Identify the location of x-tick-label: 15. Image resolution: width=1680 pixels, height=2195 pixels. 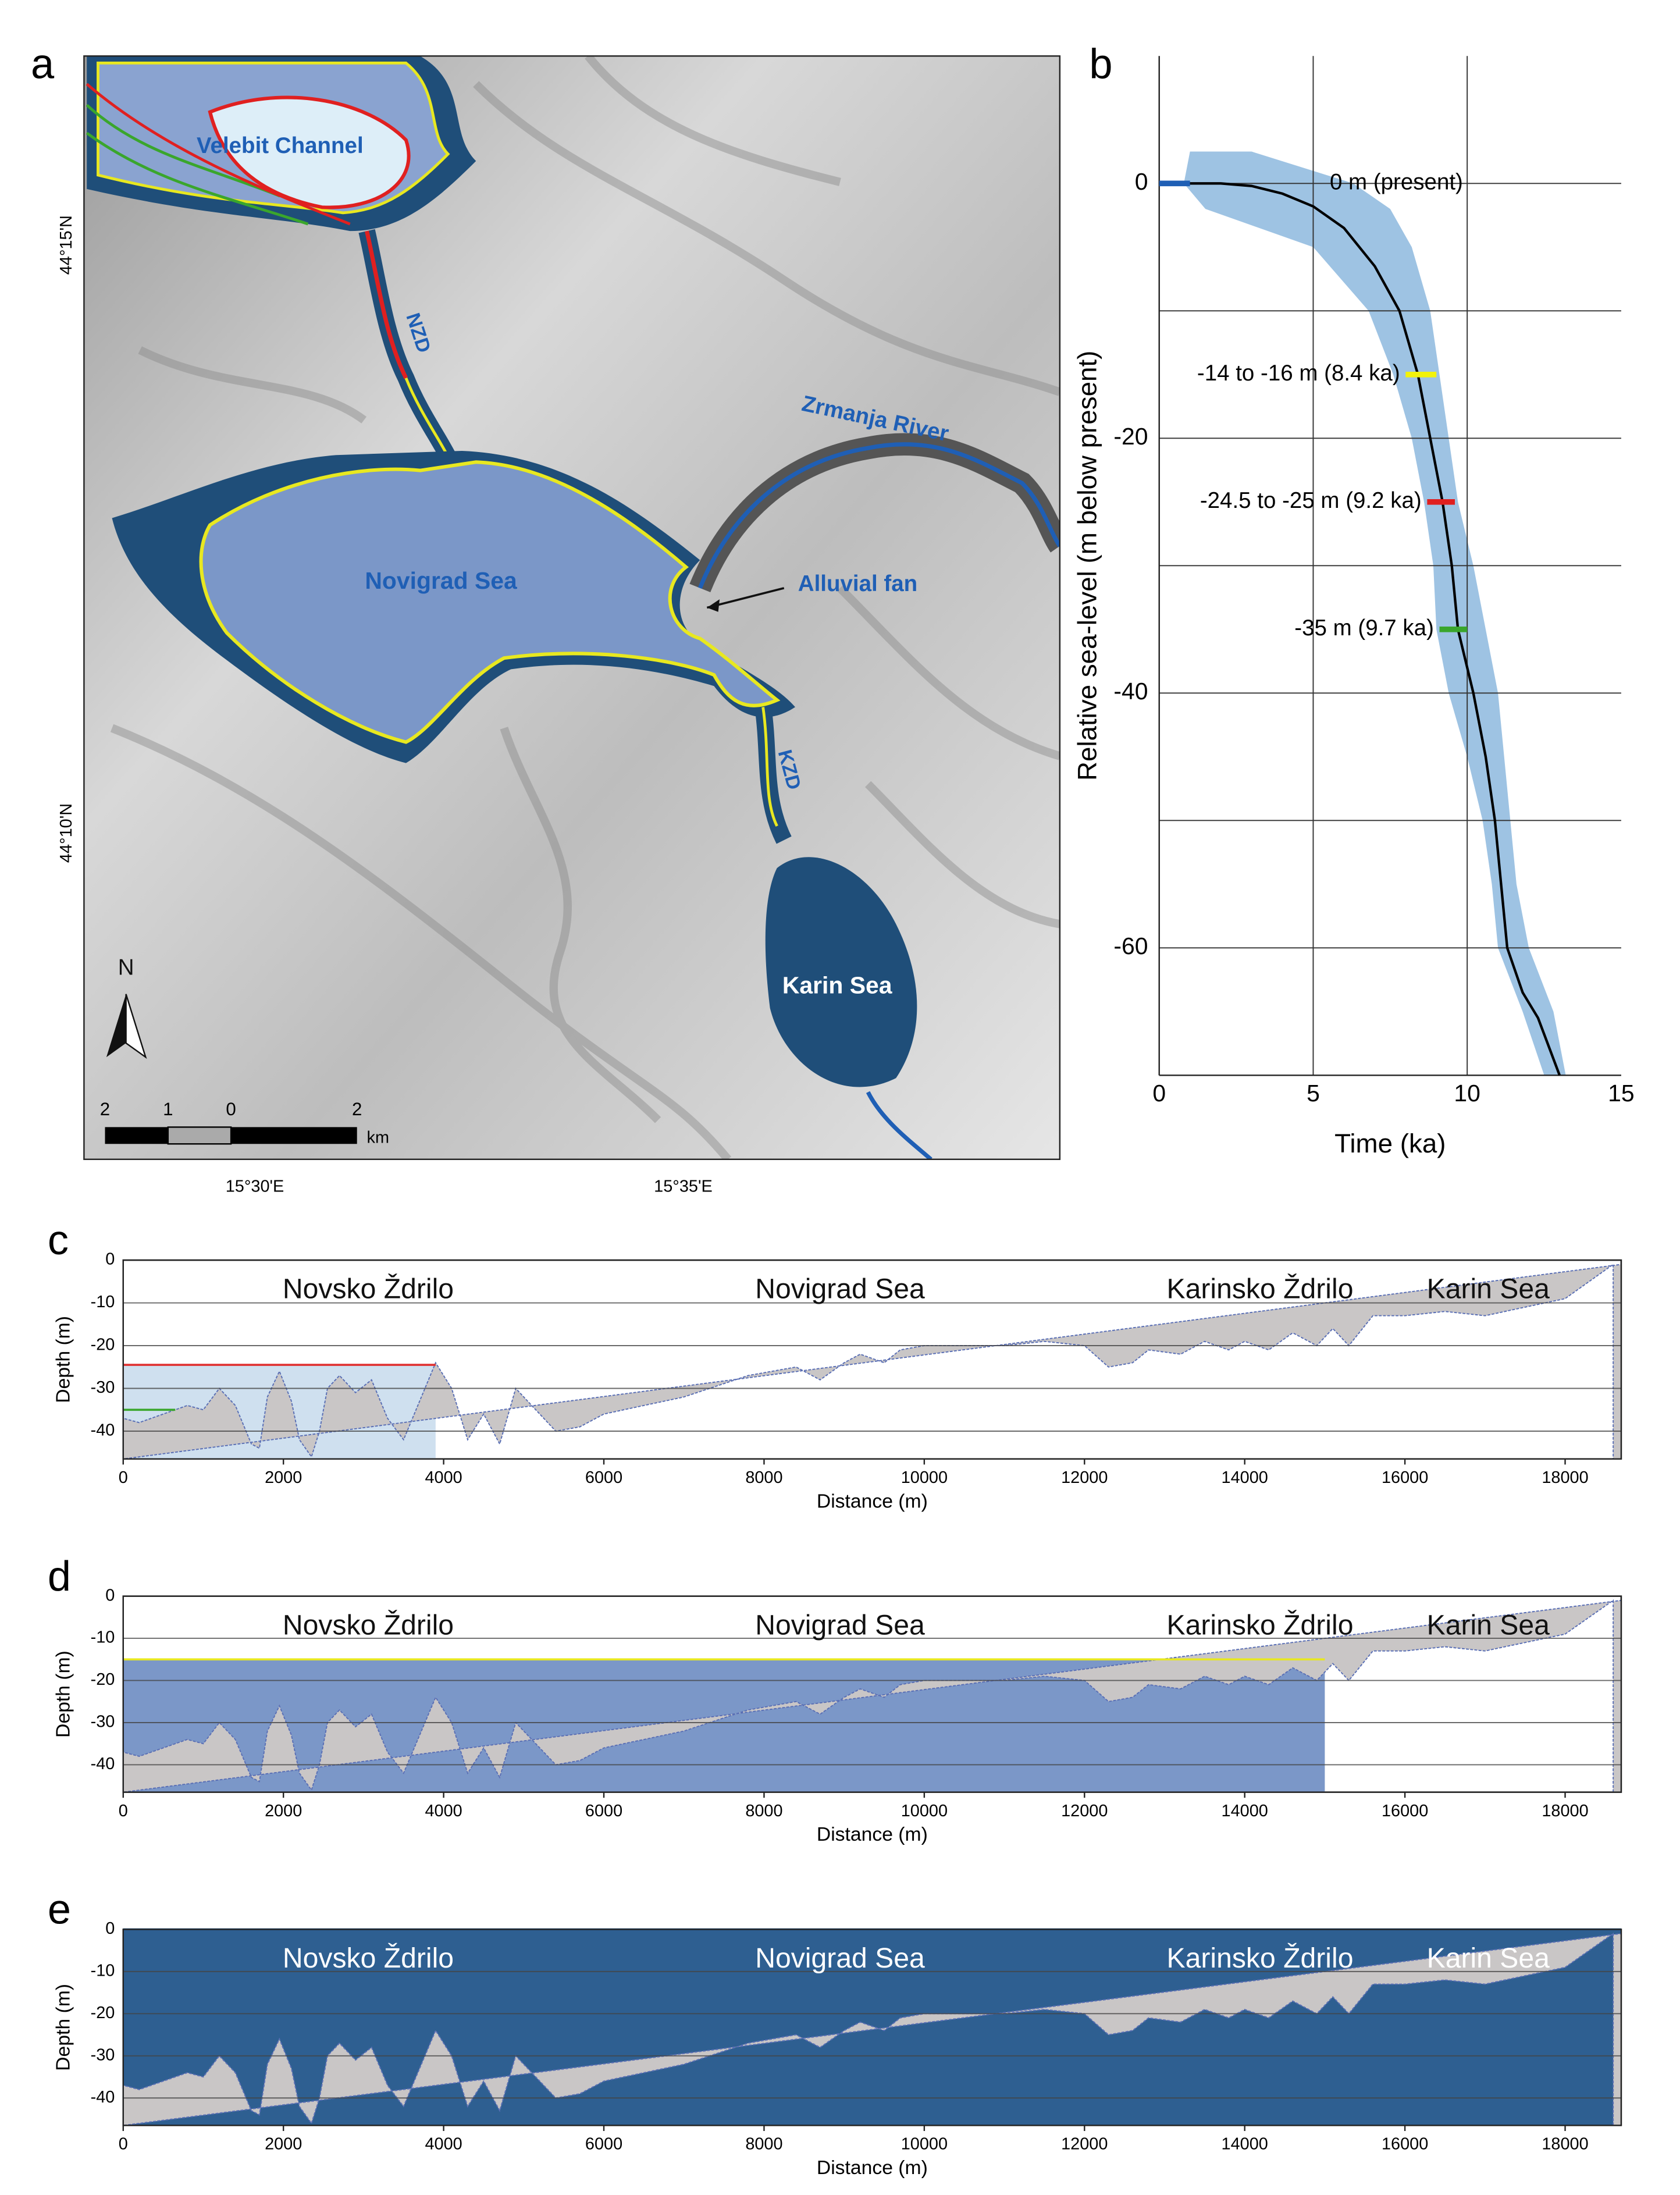
(1621, 1093).